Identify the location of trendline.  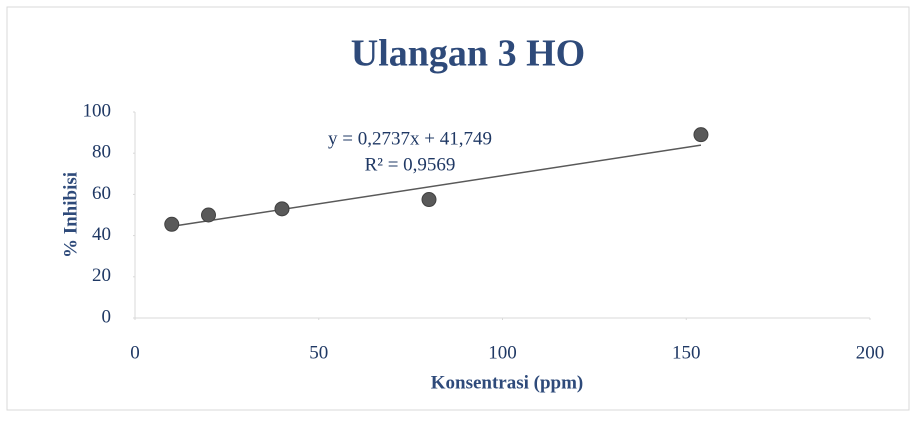
(436, 186).